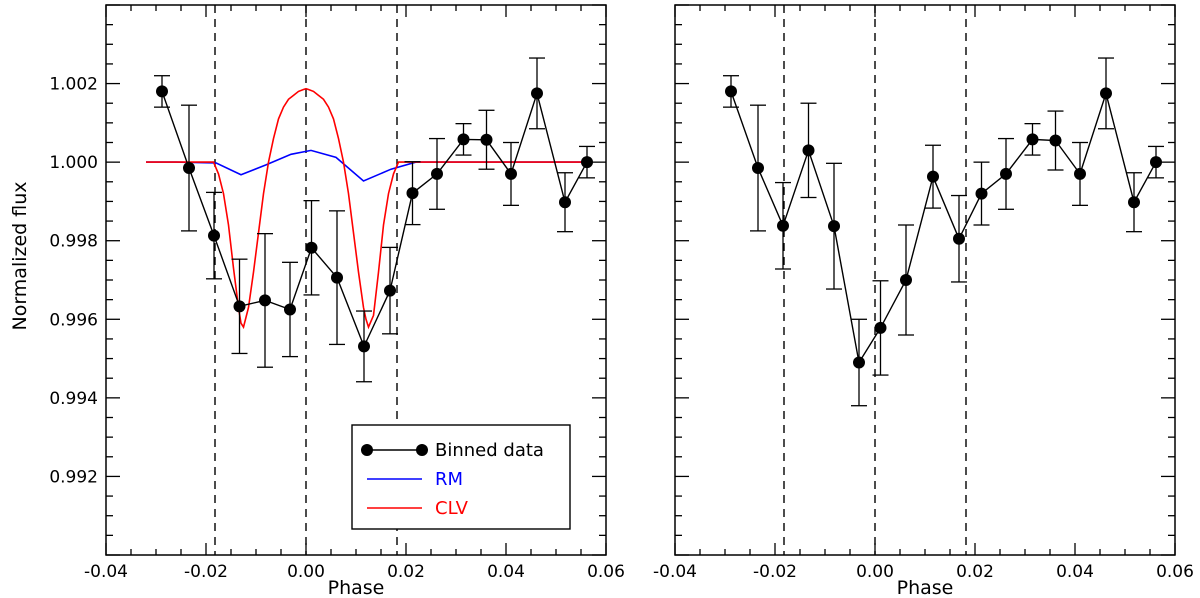 This screenshot has height=598, width=1200. What do you see at coordinates (20, 255) in the screenshot?
I see `y-axis-label: Normalized flux` at bounding box center [20, 255].